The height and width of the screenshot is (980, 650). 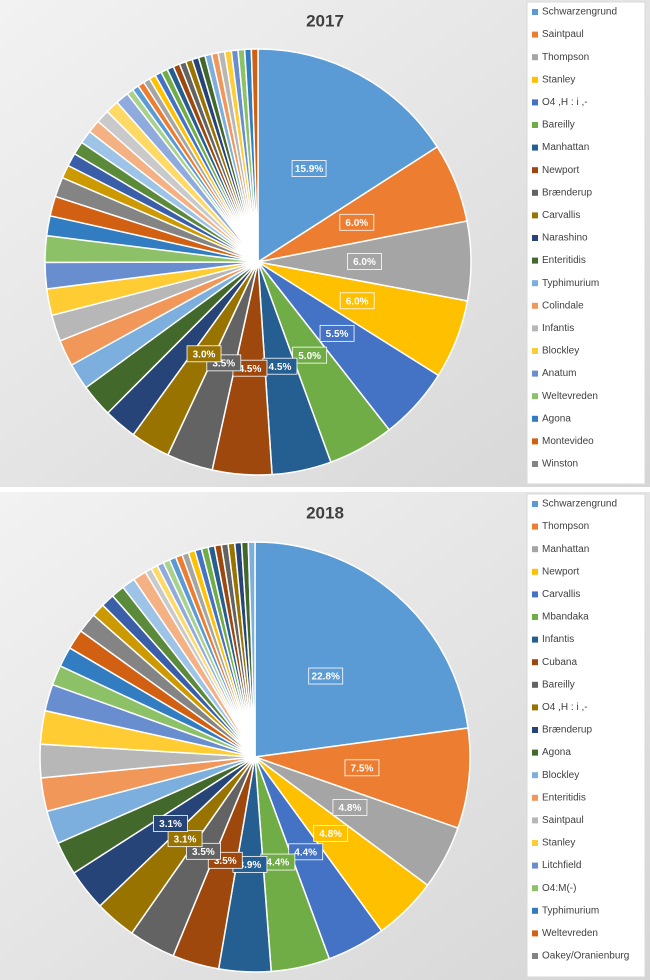 What do you see at coordinates (560, 464) in the screenshot?
I see `legend-label: Winston` at bounding box center [560, 464].